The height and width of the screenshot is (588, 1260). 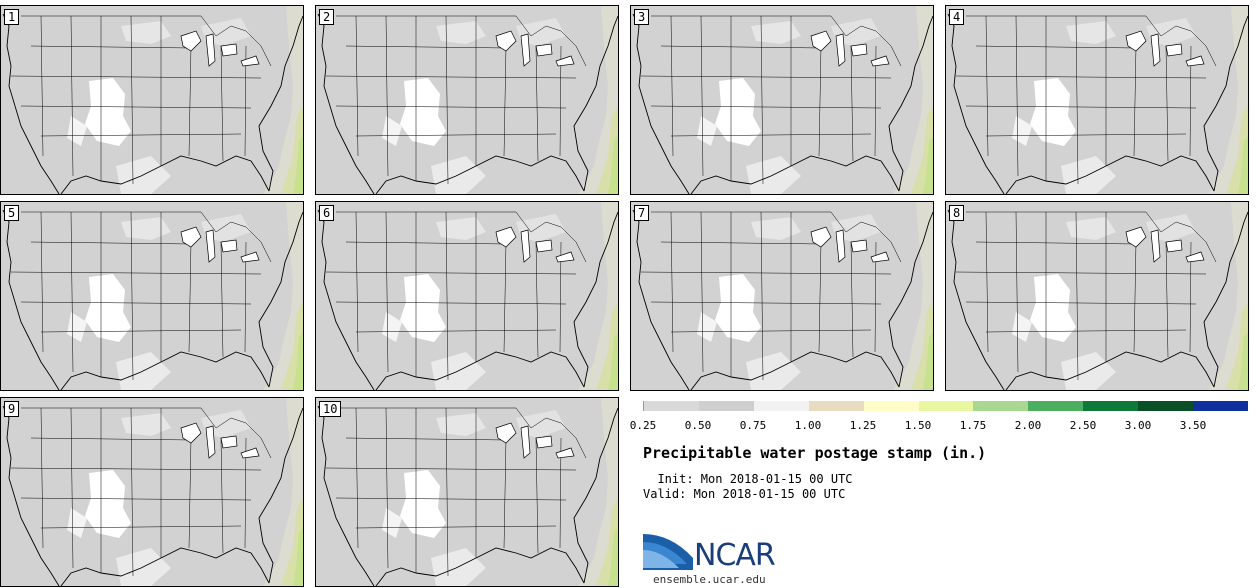 I want to click on legend-tick-label: 0.25, so click(x=643, y=425).